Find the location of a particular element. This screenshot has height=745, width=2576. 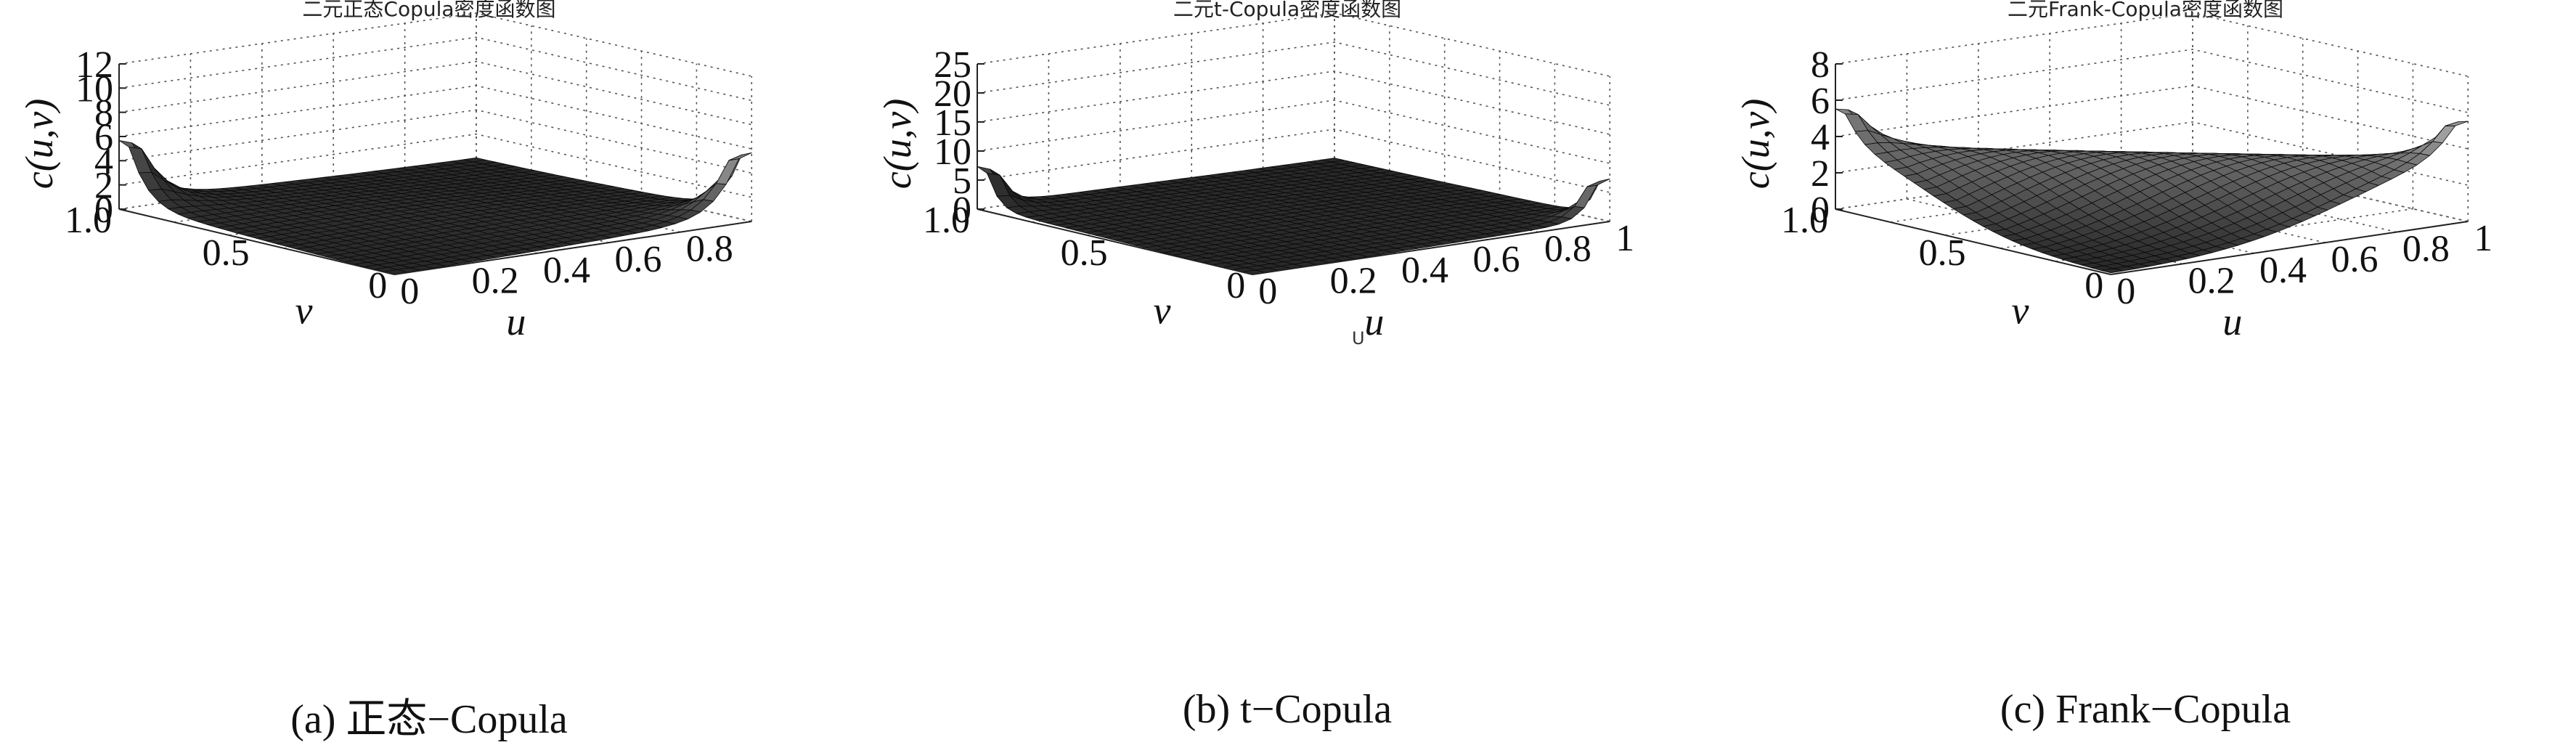

stray-mark: U is located at coordinates (1358, 339).